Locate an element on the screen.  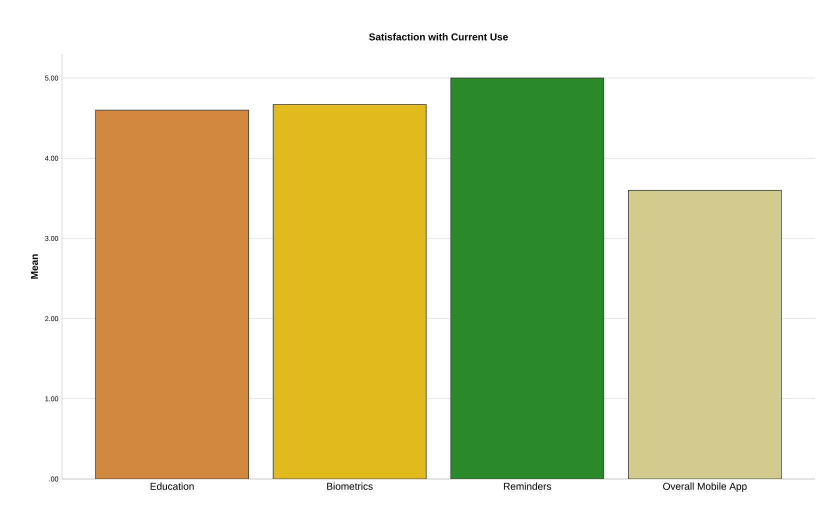
x-tick-label: Education is located at coordinates (172, 486).